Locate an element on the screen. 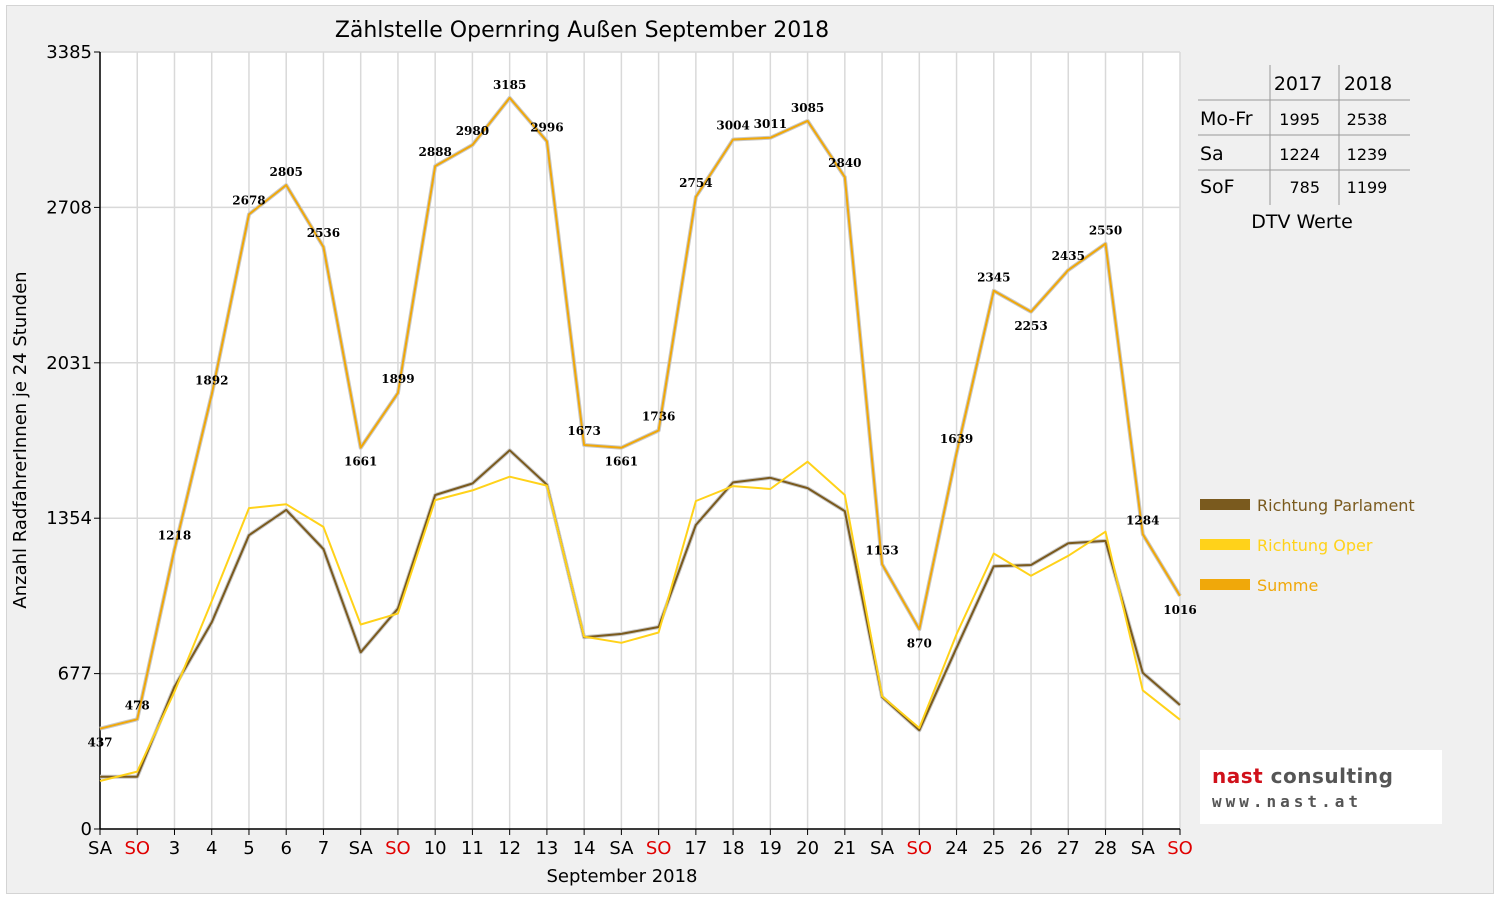 The height and width of the screenshot is (900, 1500). x-tick-label: 28 is located at coordinates (1105, 848).